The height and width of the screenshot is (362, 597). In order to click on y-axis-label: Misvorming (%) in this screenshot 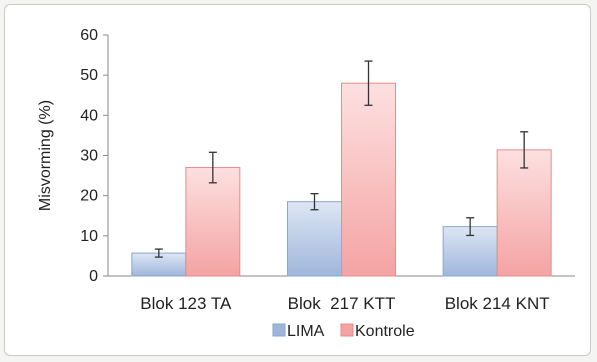, I will do `click(45, 155)`.